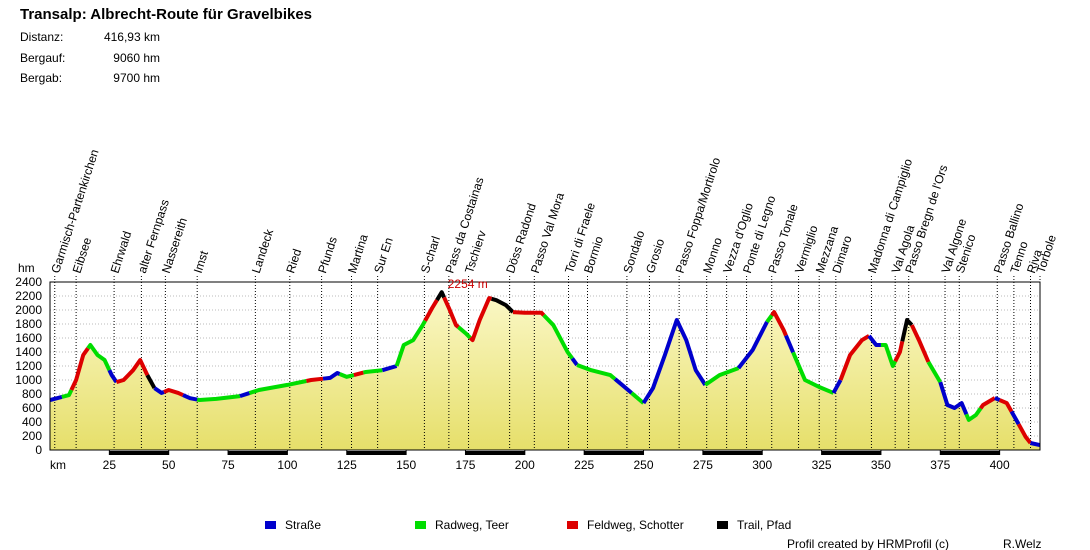 The width and height of the screenshot is (1090, 550). Describe the element at coordinates (32, 394) in the screenshot. I see `y-tick-label: 800` at that location.